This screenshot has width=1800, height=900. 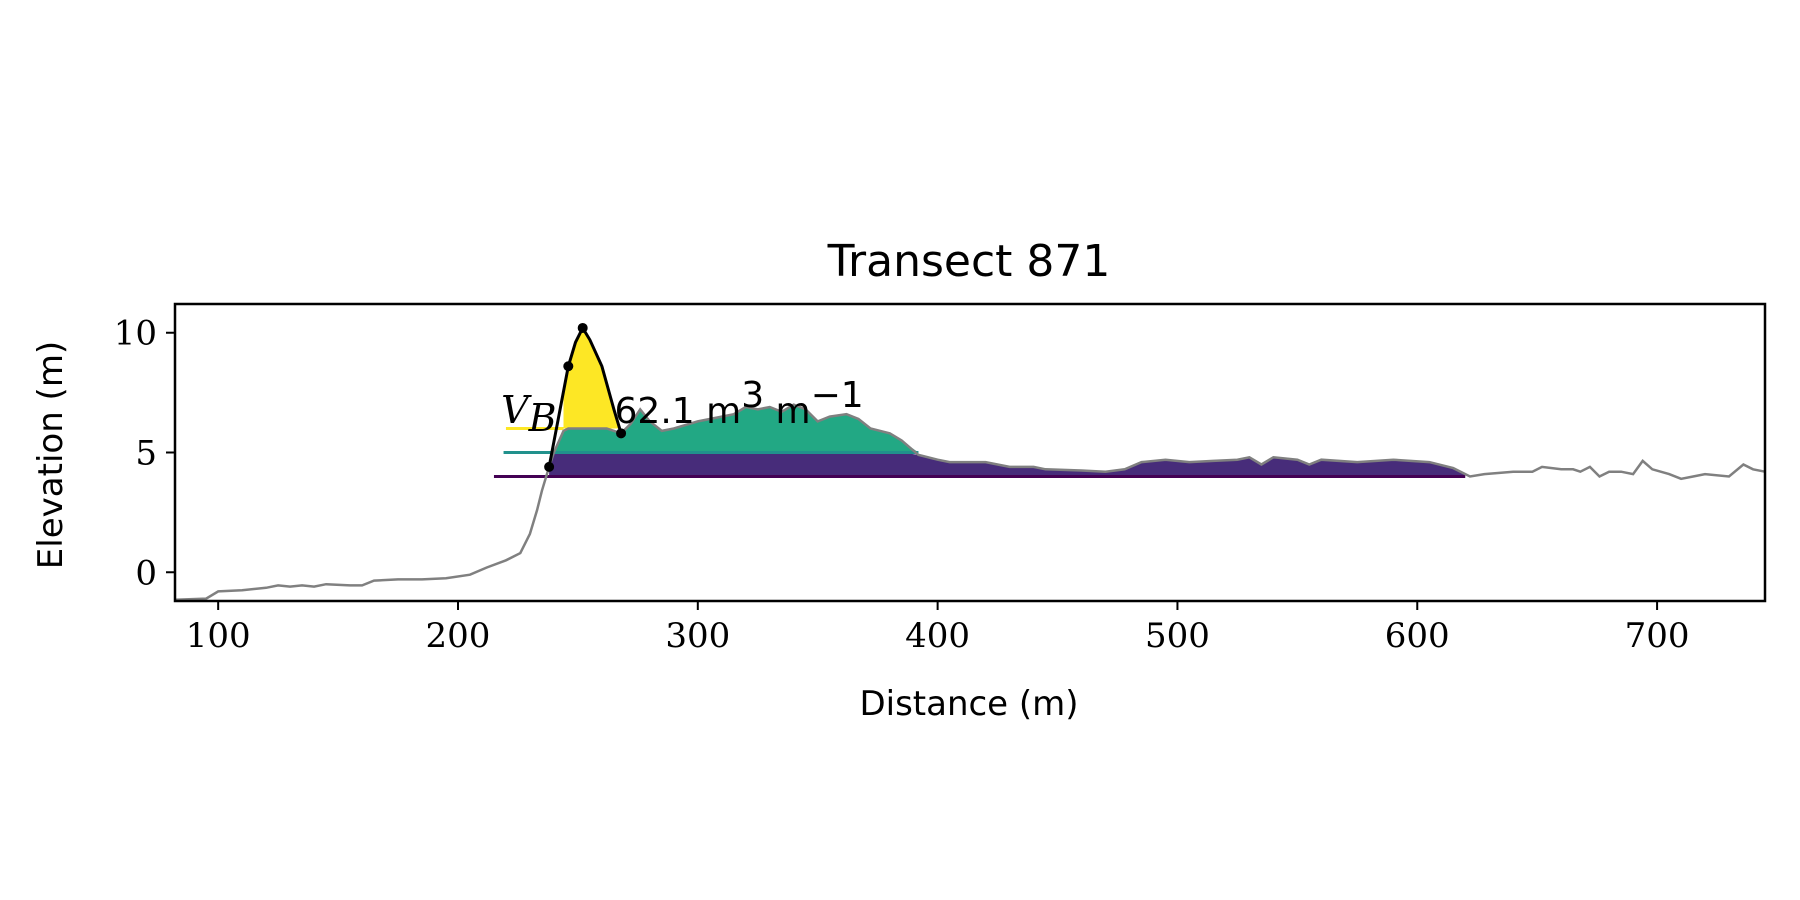 I want to click on annotation-value: 62.1 m, so click(x=678, y=411).